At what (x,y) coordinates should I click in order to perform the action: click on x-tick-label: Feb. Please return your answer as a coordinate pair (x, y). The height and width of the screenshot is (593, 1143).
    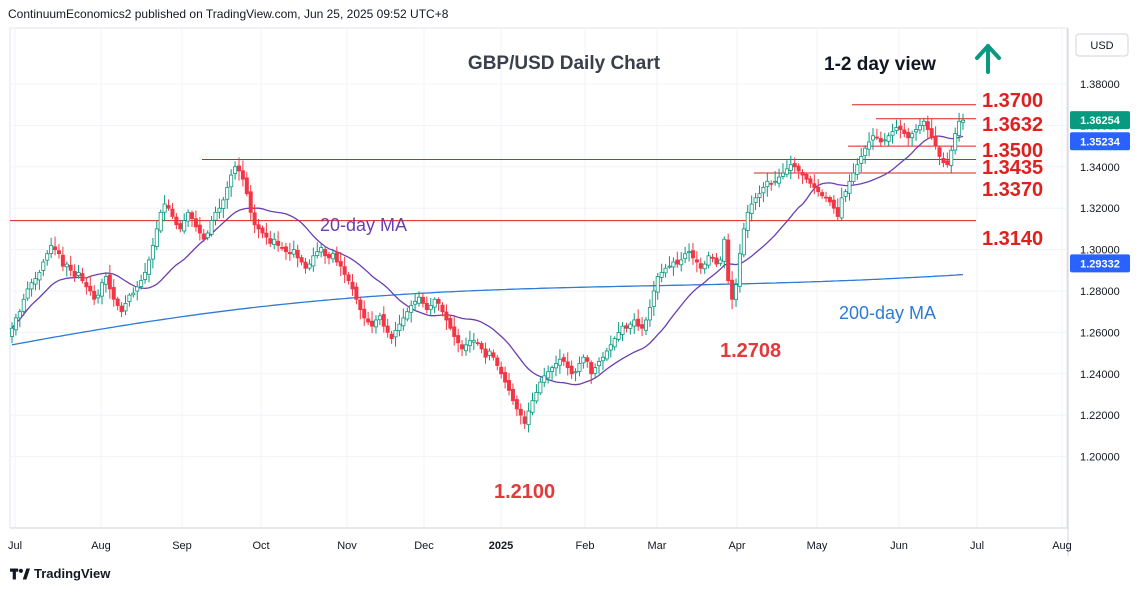
    Looking at the image, I should click on (585, 546).